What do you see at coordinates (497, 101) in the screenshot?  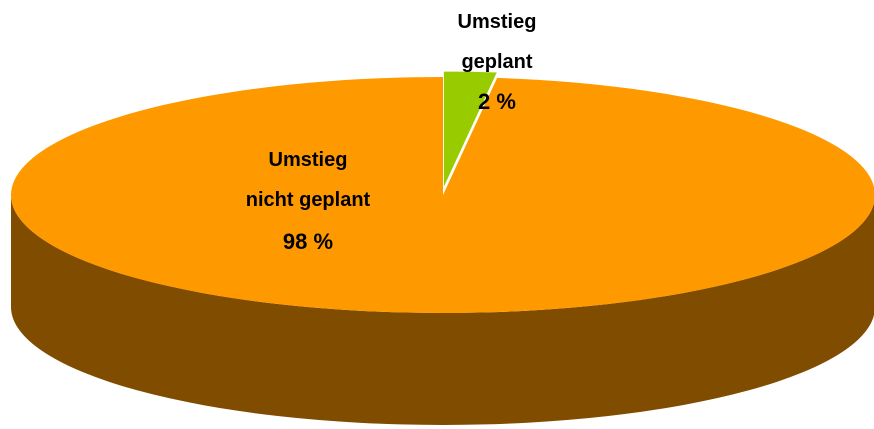 I see `slice-value-label: 2 %` at bounding box center [497, 101].